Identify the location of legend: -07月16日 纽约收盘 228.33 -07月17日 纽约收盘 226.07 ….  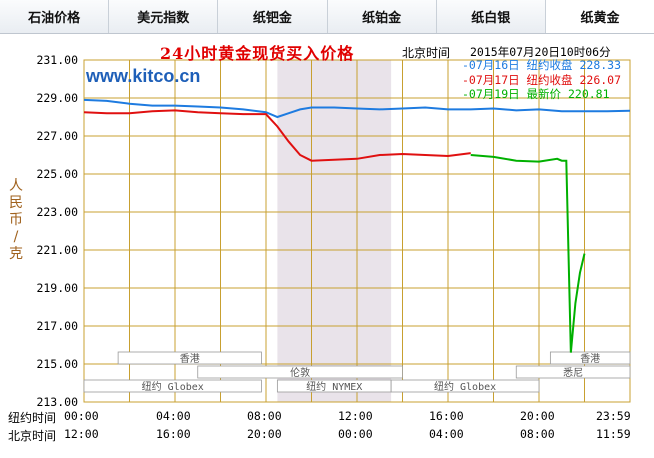
(541, 80).